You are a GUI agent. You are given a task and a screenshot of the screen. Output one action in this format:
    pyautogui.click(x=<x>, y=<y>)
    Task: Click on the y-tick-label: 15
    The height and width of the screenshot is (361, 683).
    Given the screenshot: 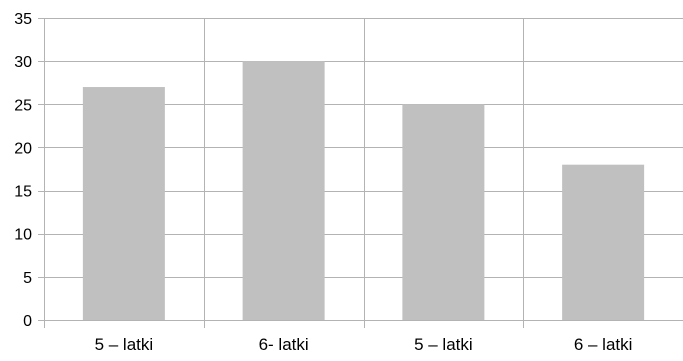 What is the action you would take?
    pyautogui.click(x=23, y=192)
    